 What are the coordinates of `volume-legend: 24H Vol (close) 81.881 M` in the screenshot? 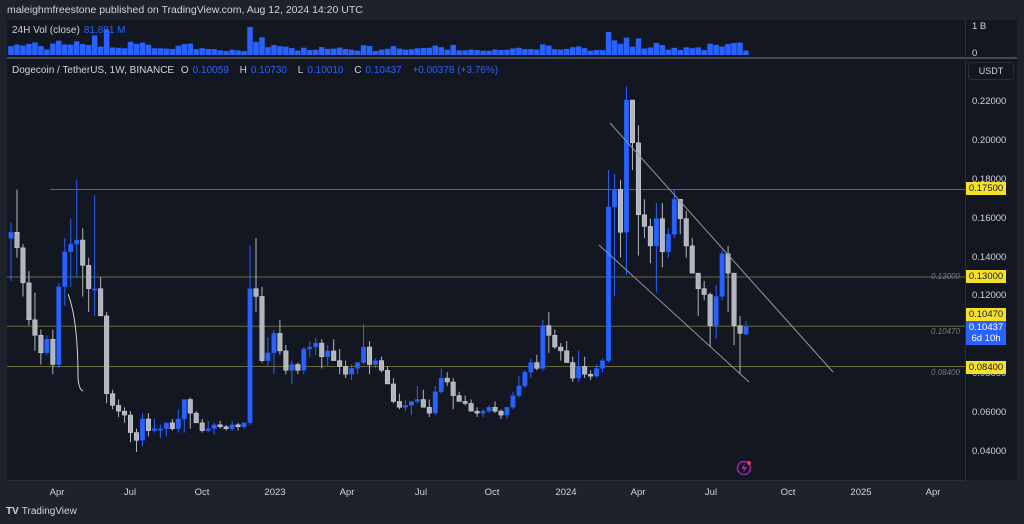 It's located at (69, 30).